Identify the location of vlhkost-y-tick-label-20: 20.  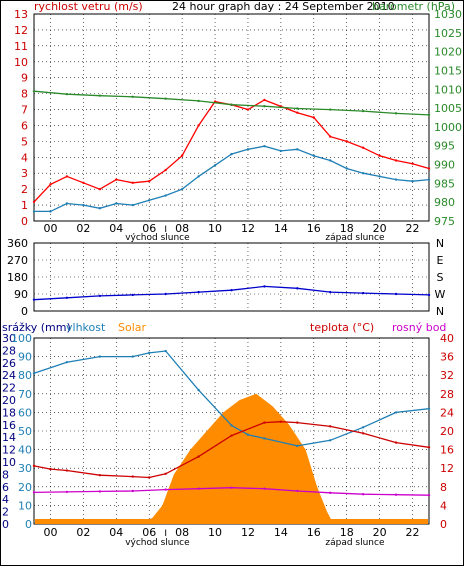
(25, 487).